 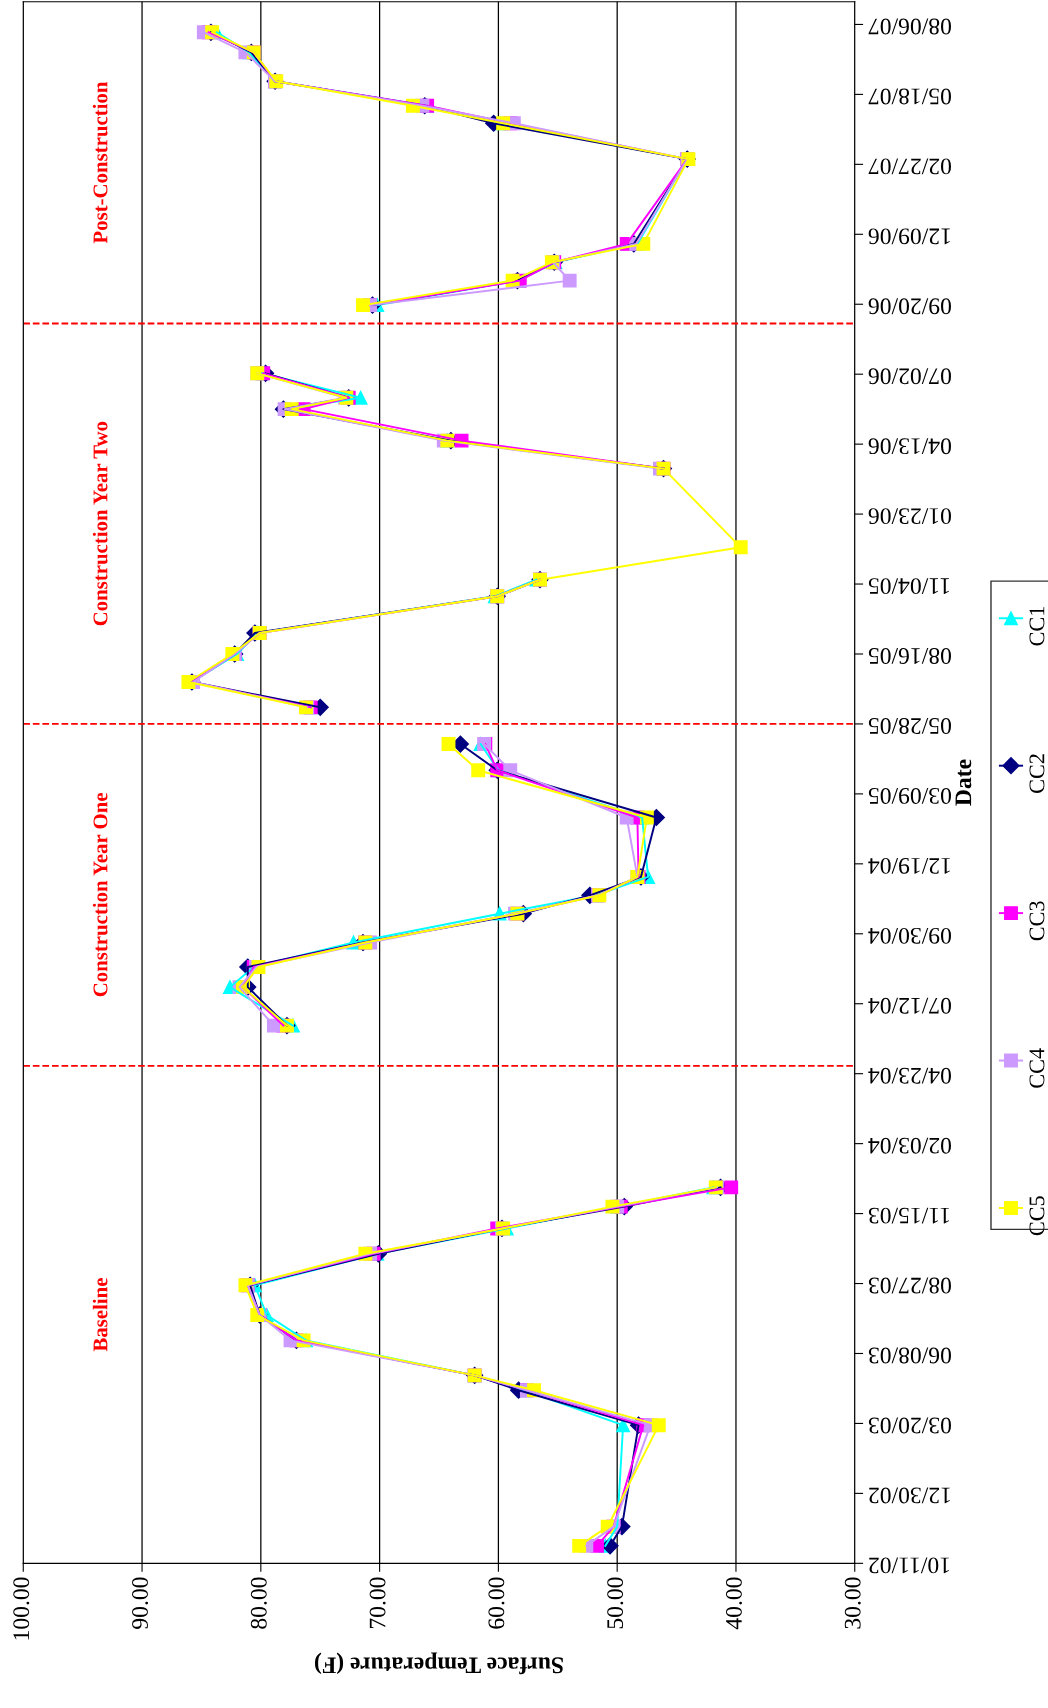 I want to click on y-tick-label: 02/27/07, so click(x=909, y=166).